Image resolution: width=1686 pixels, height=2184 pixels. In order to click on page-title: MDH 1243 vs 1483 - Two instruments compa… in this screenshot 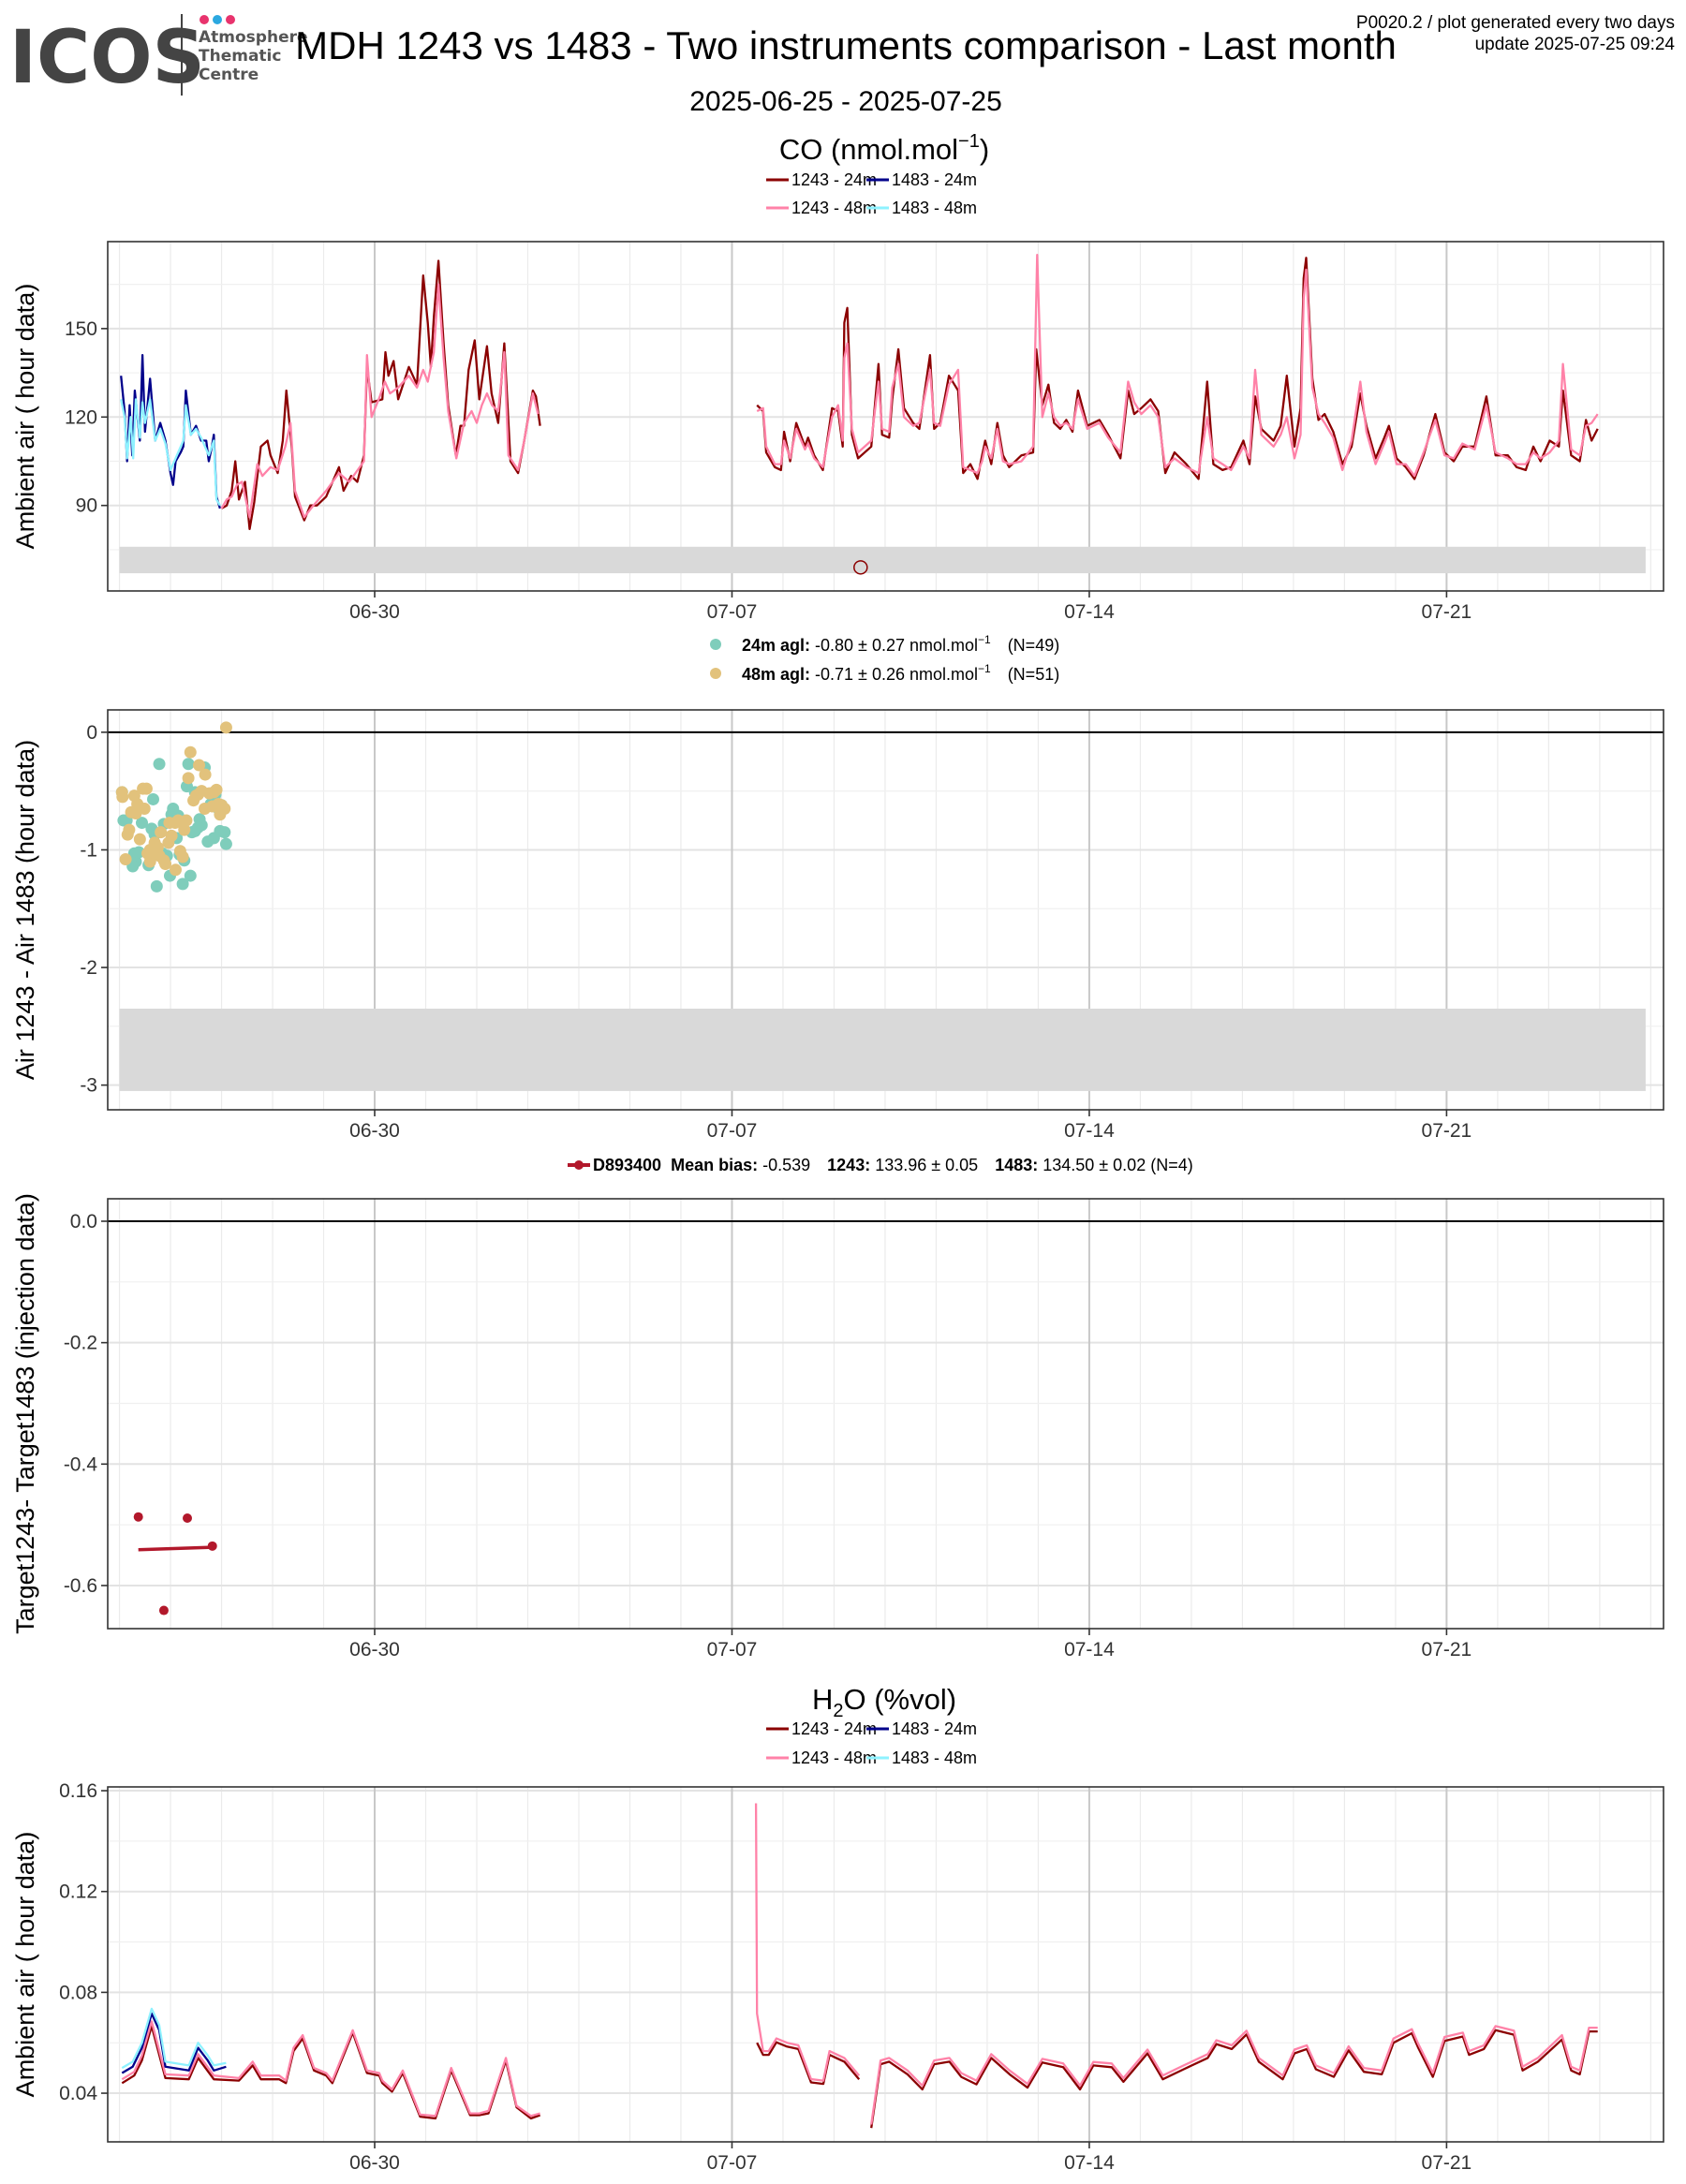, I will do `click(846, 45)`.